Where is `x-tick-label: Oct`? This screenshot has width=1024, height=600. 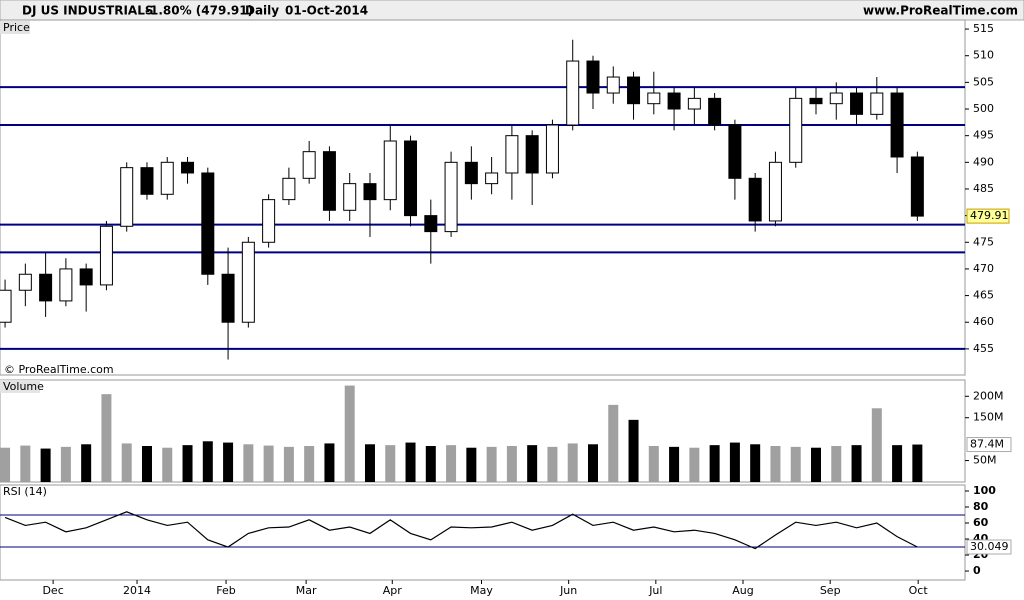 x-tick-label: Oct is located at coordinates (919, 590).